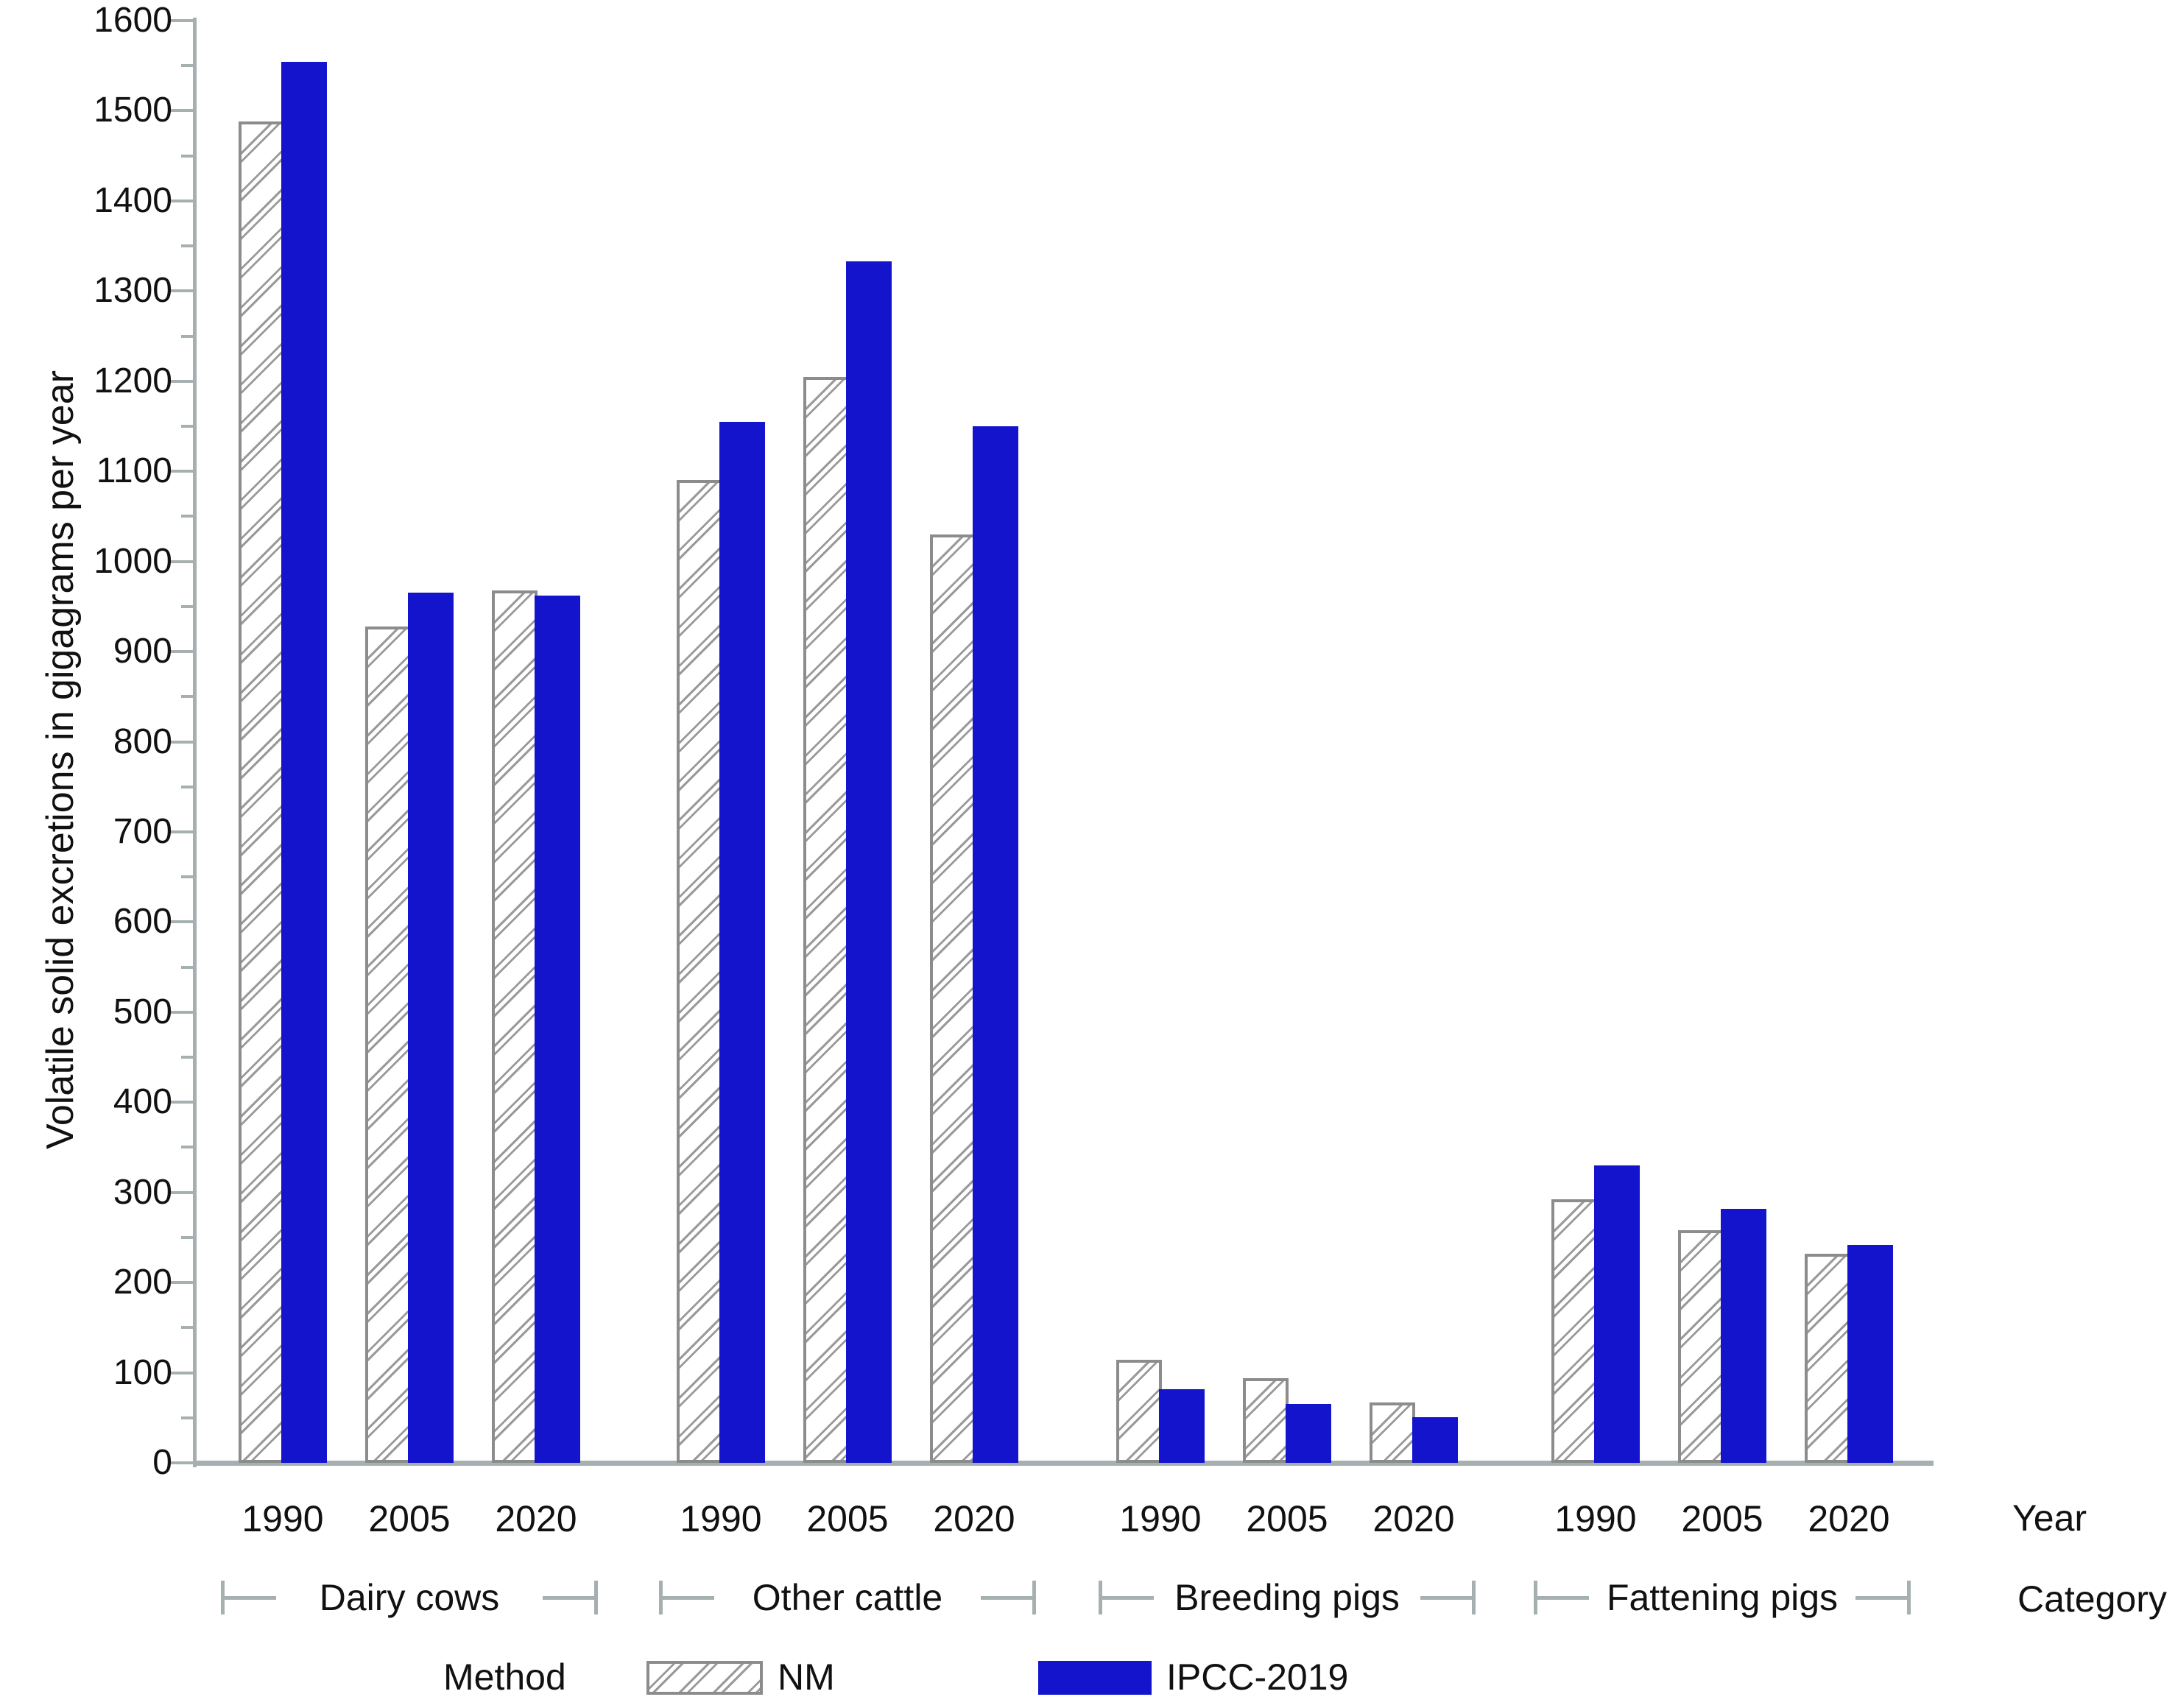 The image size is (2178, 1708). I want to click on bar-ipcc-fattening-pigs-2005, so click(1743, 1335).